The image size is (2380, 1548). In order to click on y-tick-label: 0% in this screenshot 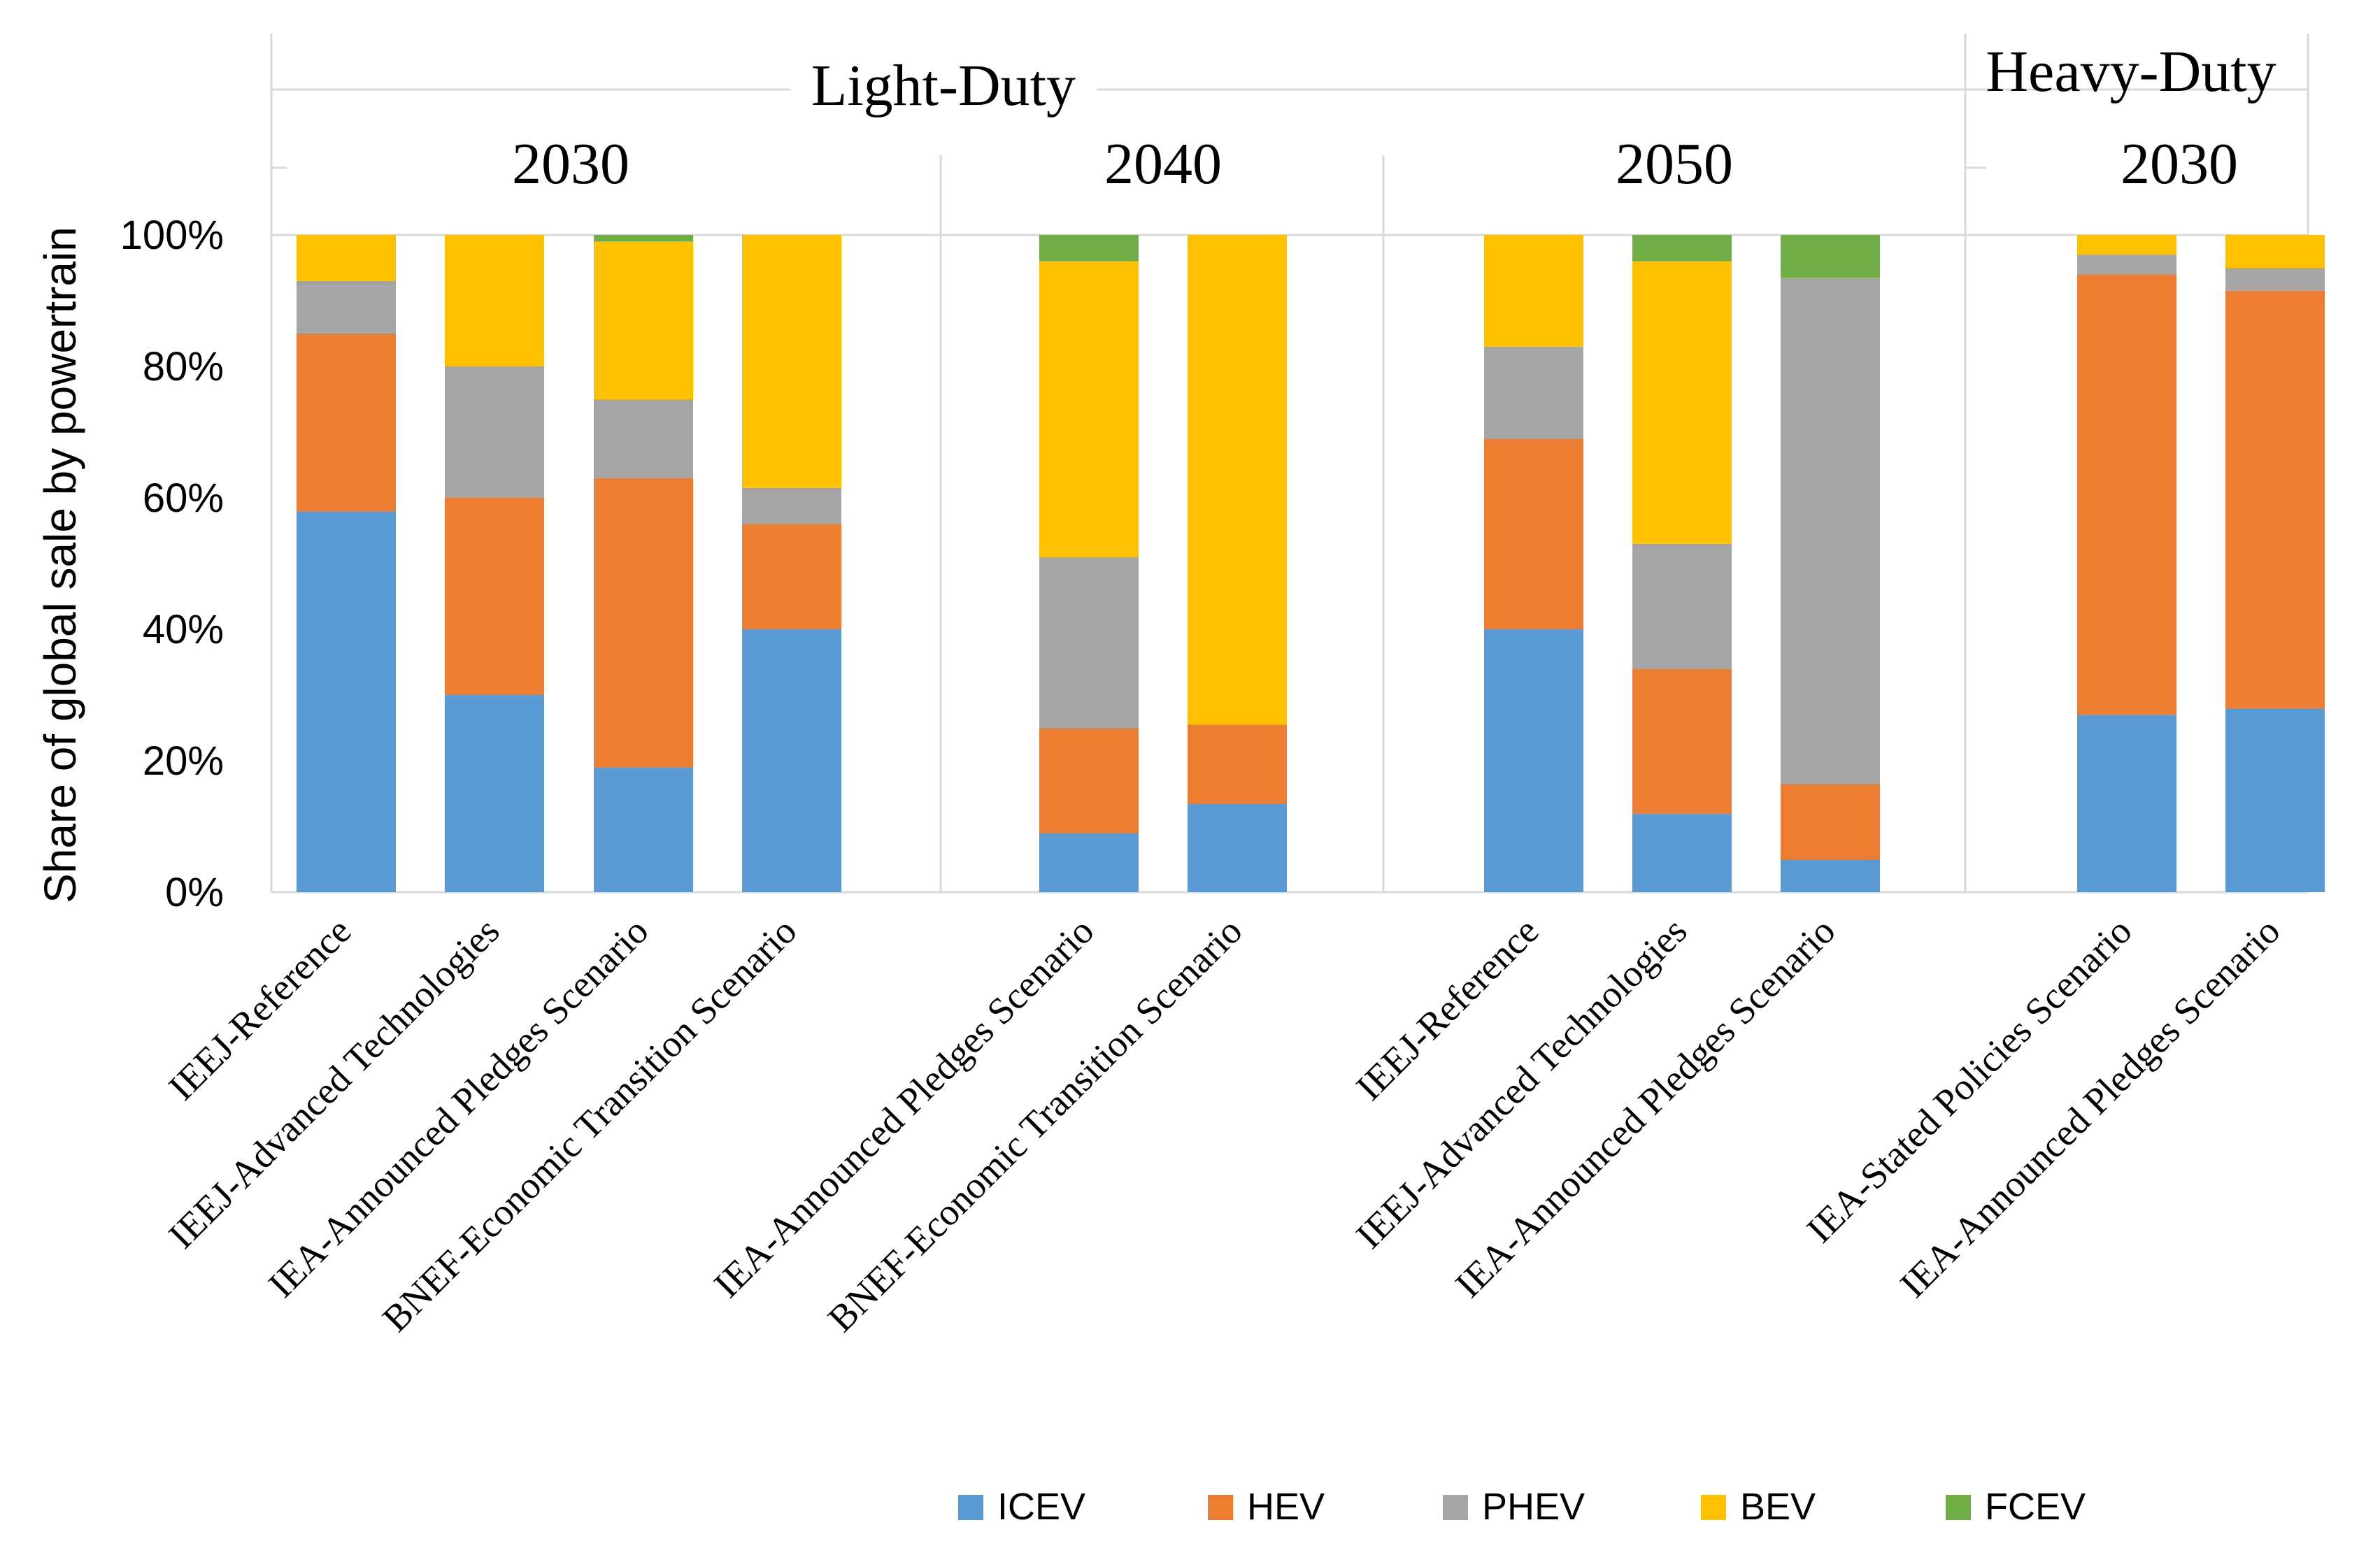, I will do `click(195, 893)`.